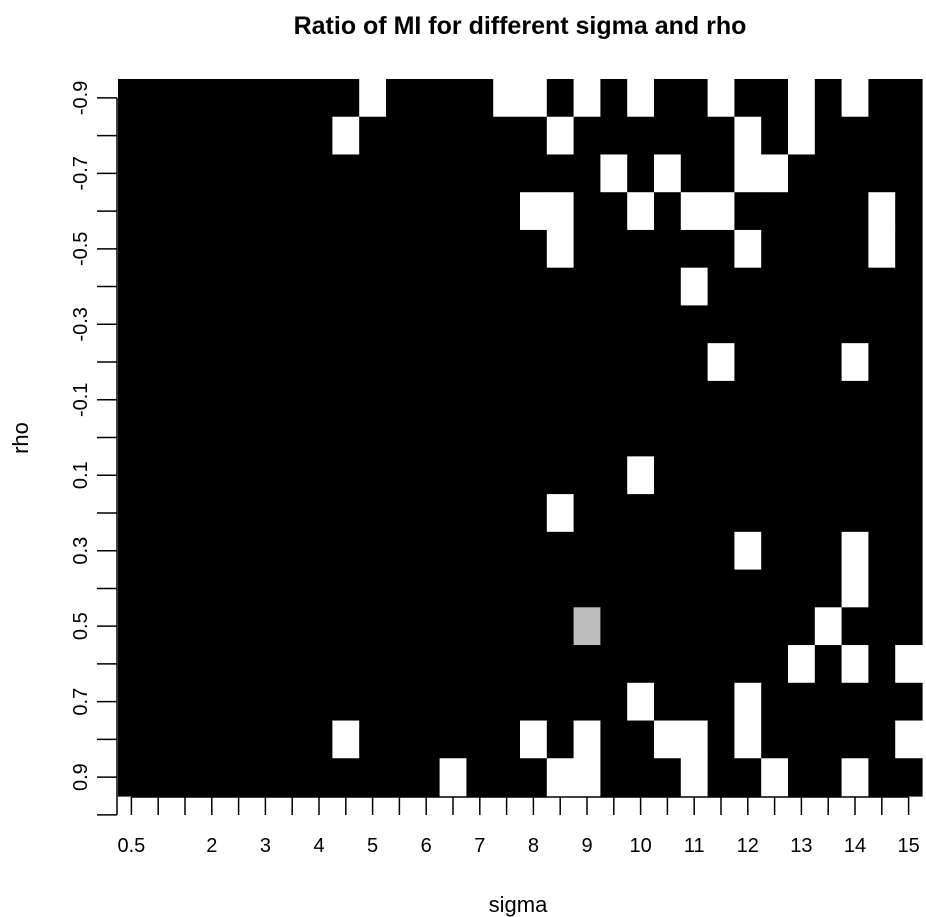 The height and width of the screenshot is (917, 926). I want to click on x-tick-label: 14, so click(855, 846).